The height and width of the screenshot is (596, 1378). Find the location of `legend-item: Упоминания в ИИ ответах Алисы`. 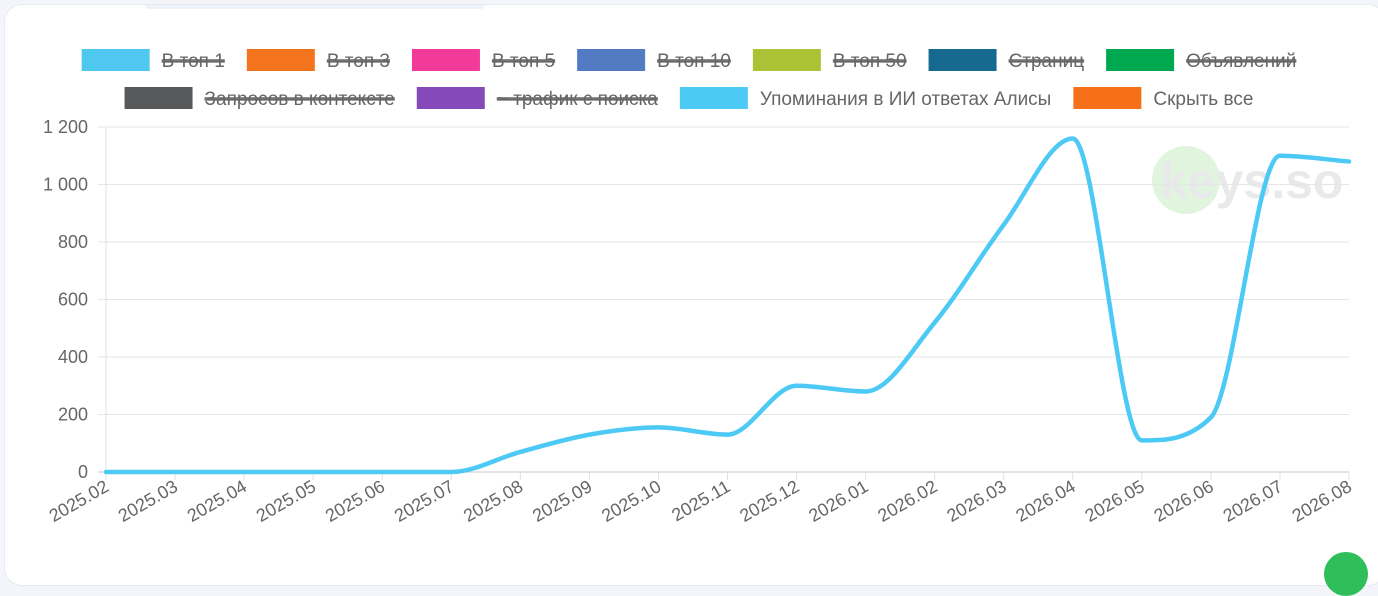

legend-item: Упоминания в ИИ ответах Алисы is located at coordinates (865, 98).